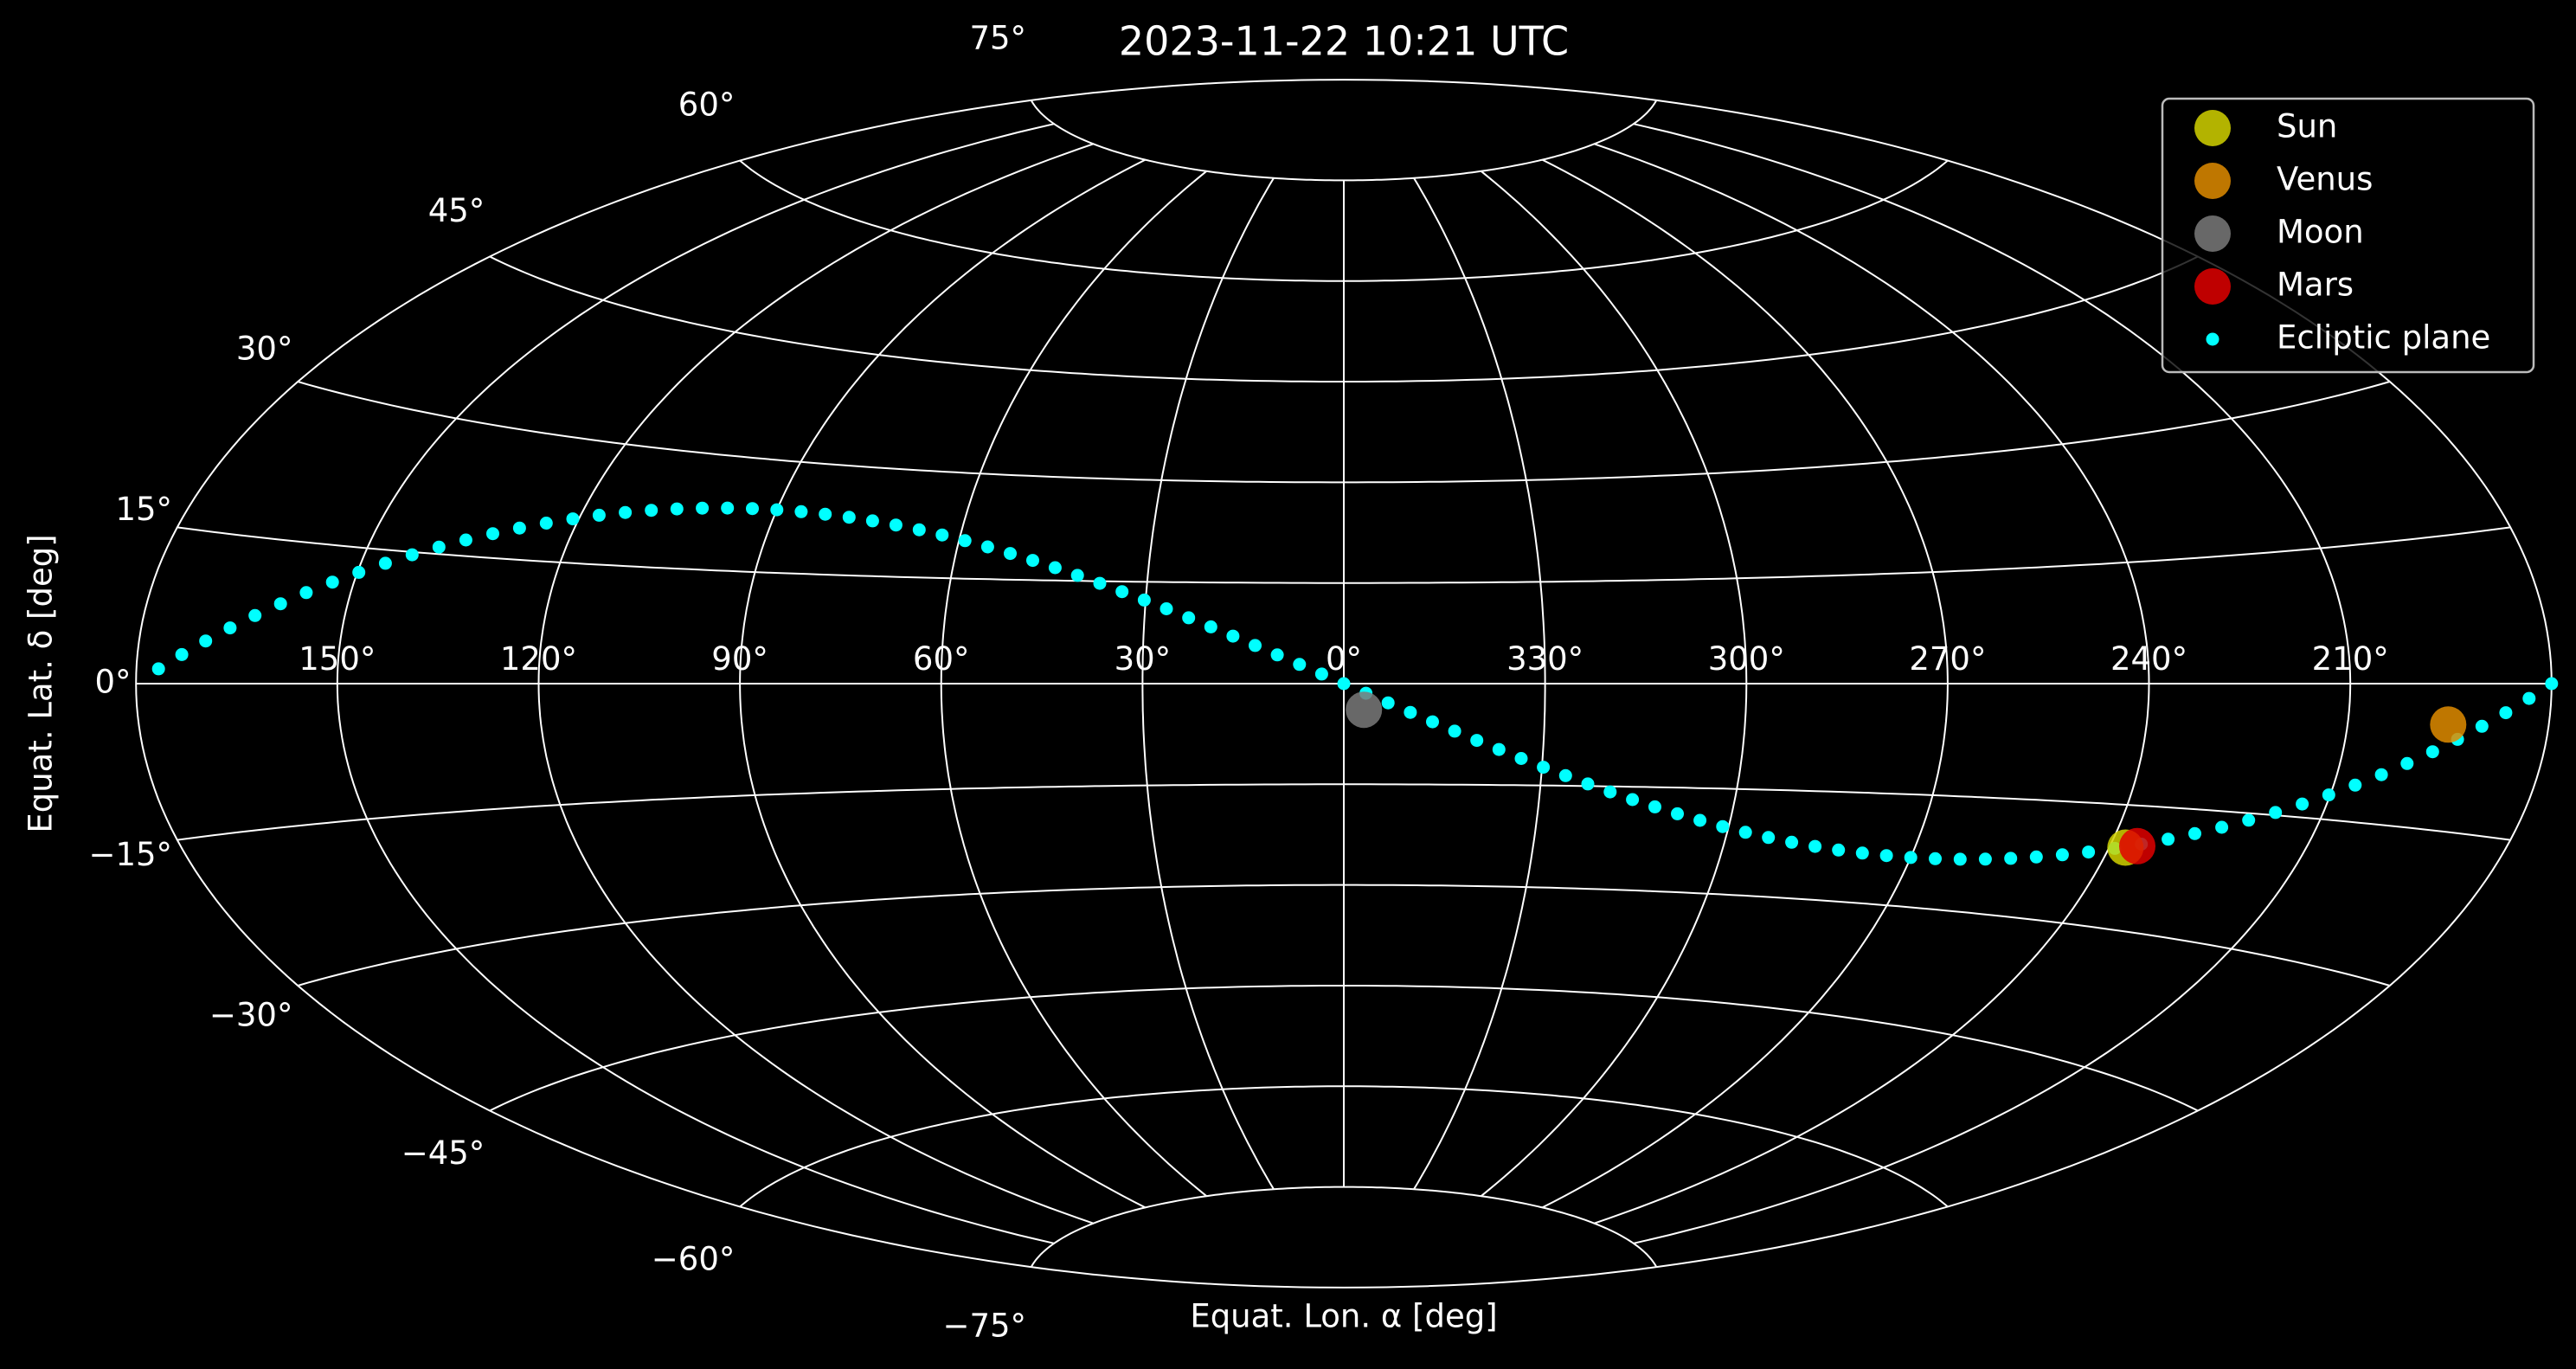 This screenshot has height=1369, width=2576. Describe the element at coordinates (2148, 659) in the screenshot. I see `x-tick-label: 240°` at that location.